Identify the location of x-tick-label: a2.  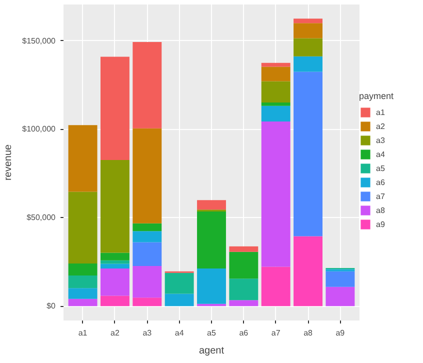
(115, 333).